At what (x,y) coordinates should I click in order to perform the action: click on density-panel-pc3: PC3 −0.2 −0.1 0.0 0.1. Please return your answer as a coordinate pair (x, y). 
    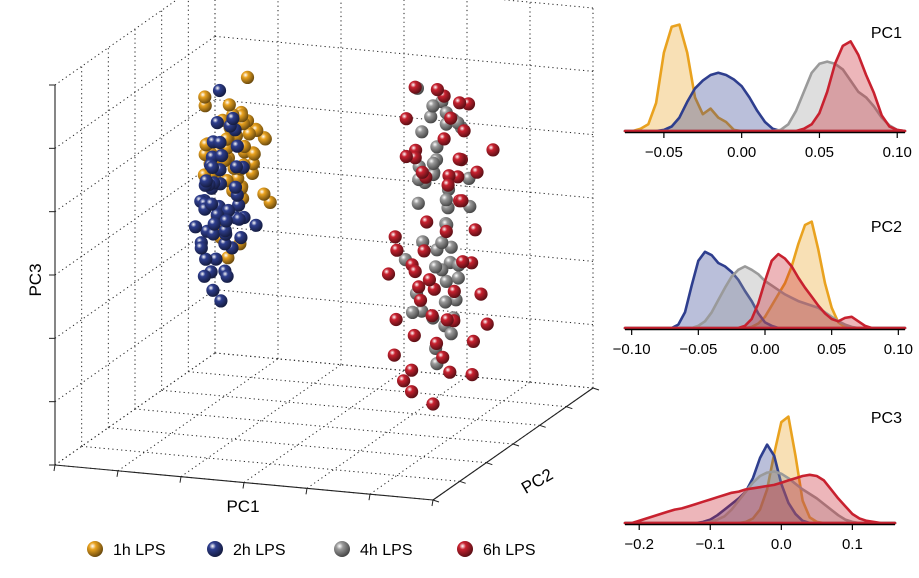
    Looking at the image, I should click on (762, 481).